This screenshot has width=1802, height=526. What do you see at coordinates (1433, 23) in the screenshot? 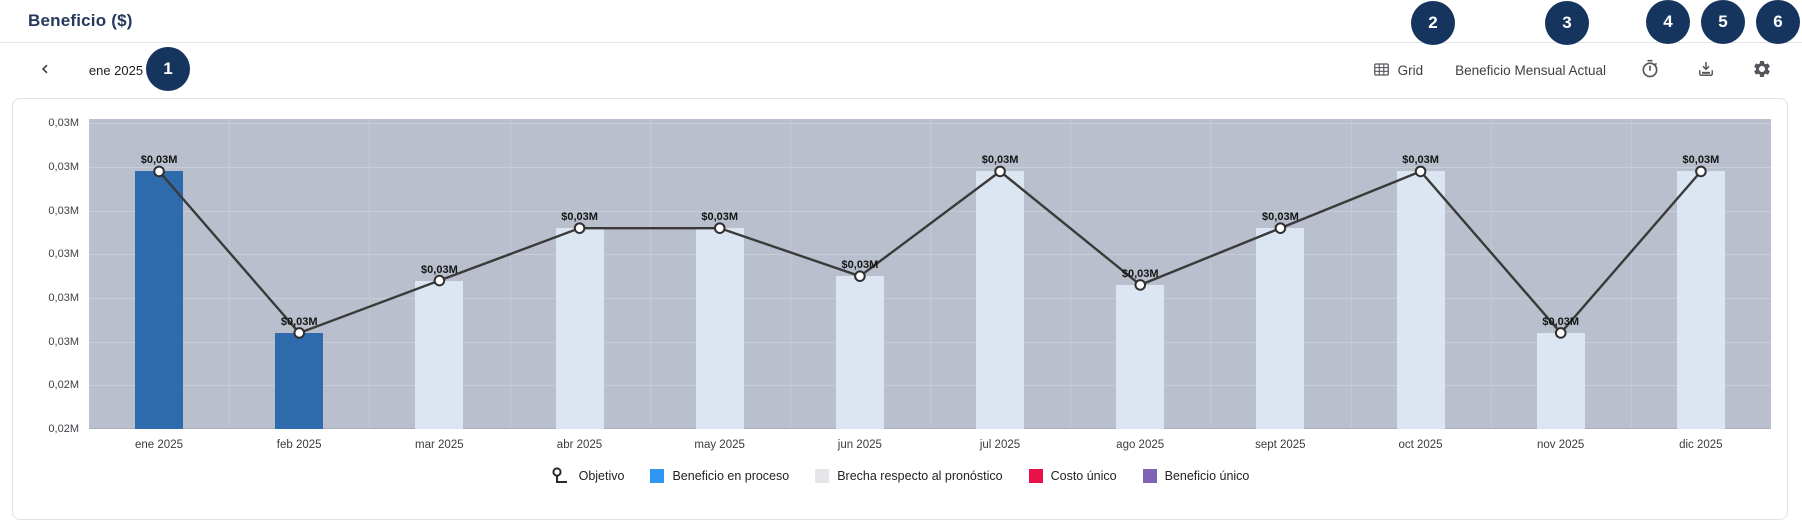
I see `annotation-badge-2: 2` at bounding box center [1433, 23].